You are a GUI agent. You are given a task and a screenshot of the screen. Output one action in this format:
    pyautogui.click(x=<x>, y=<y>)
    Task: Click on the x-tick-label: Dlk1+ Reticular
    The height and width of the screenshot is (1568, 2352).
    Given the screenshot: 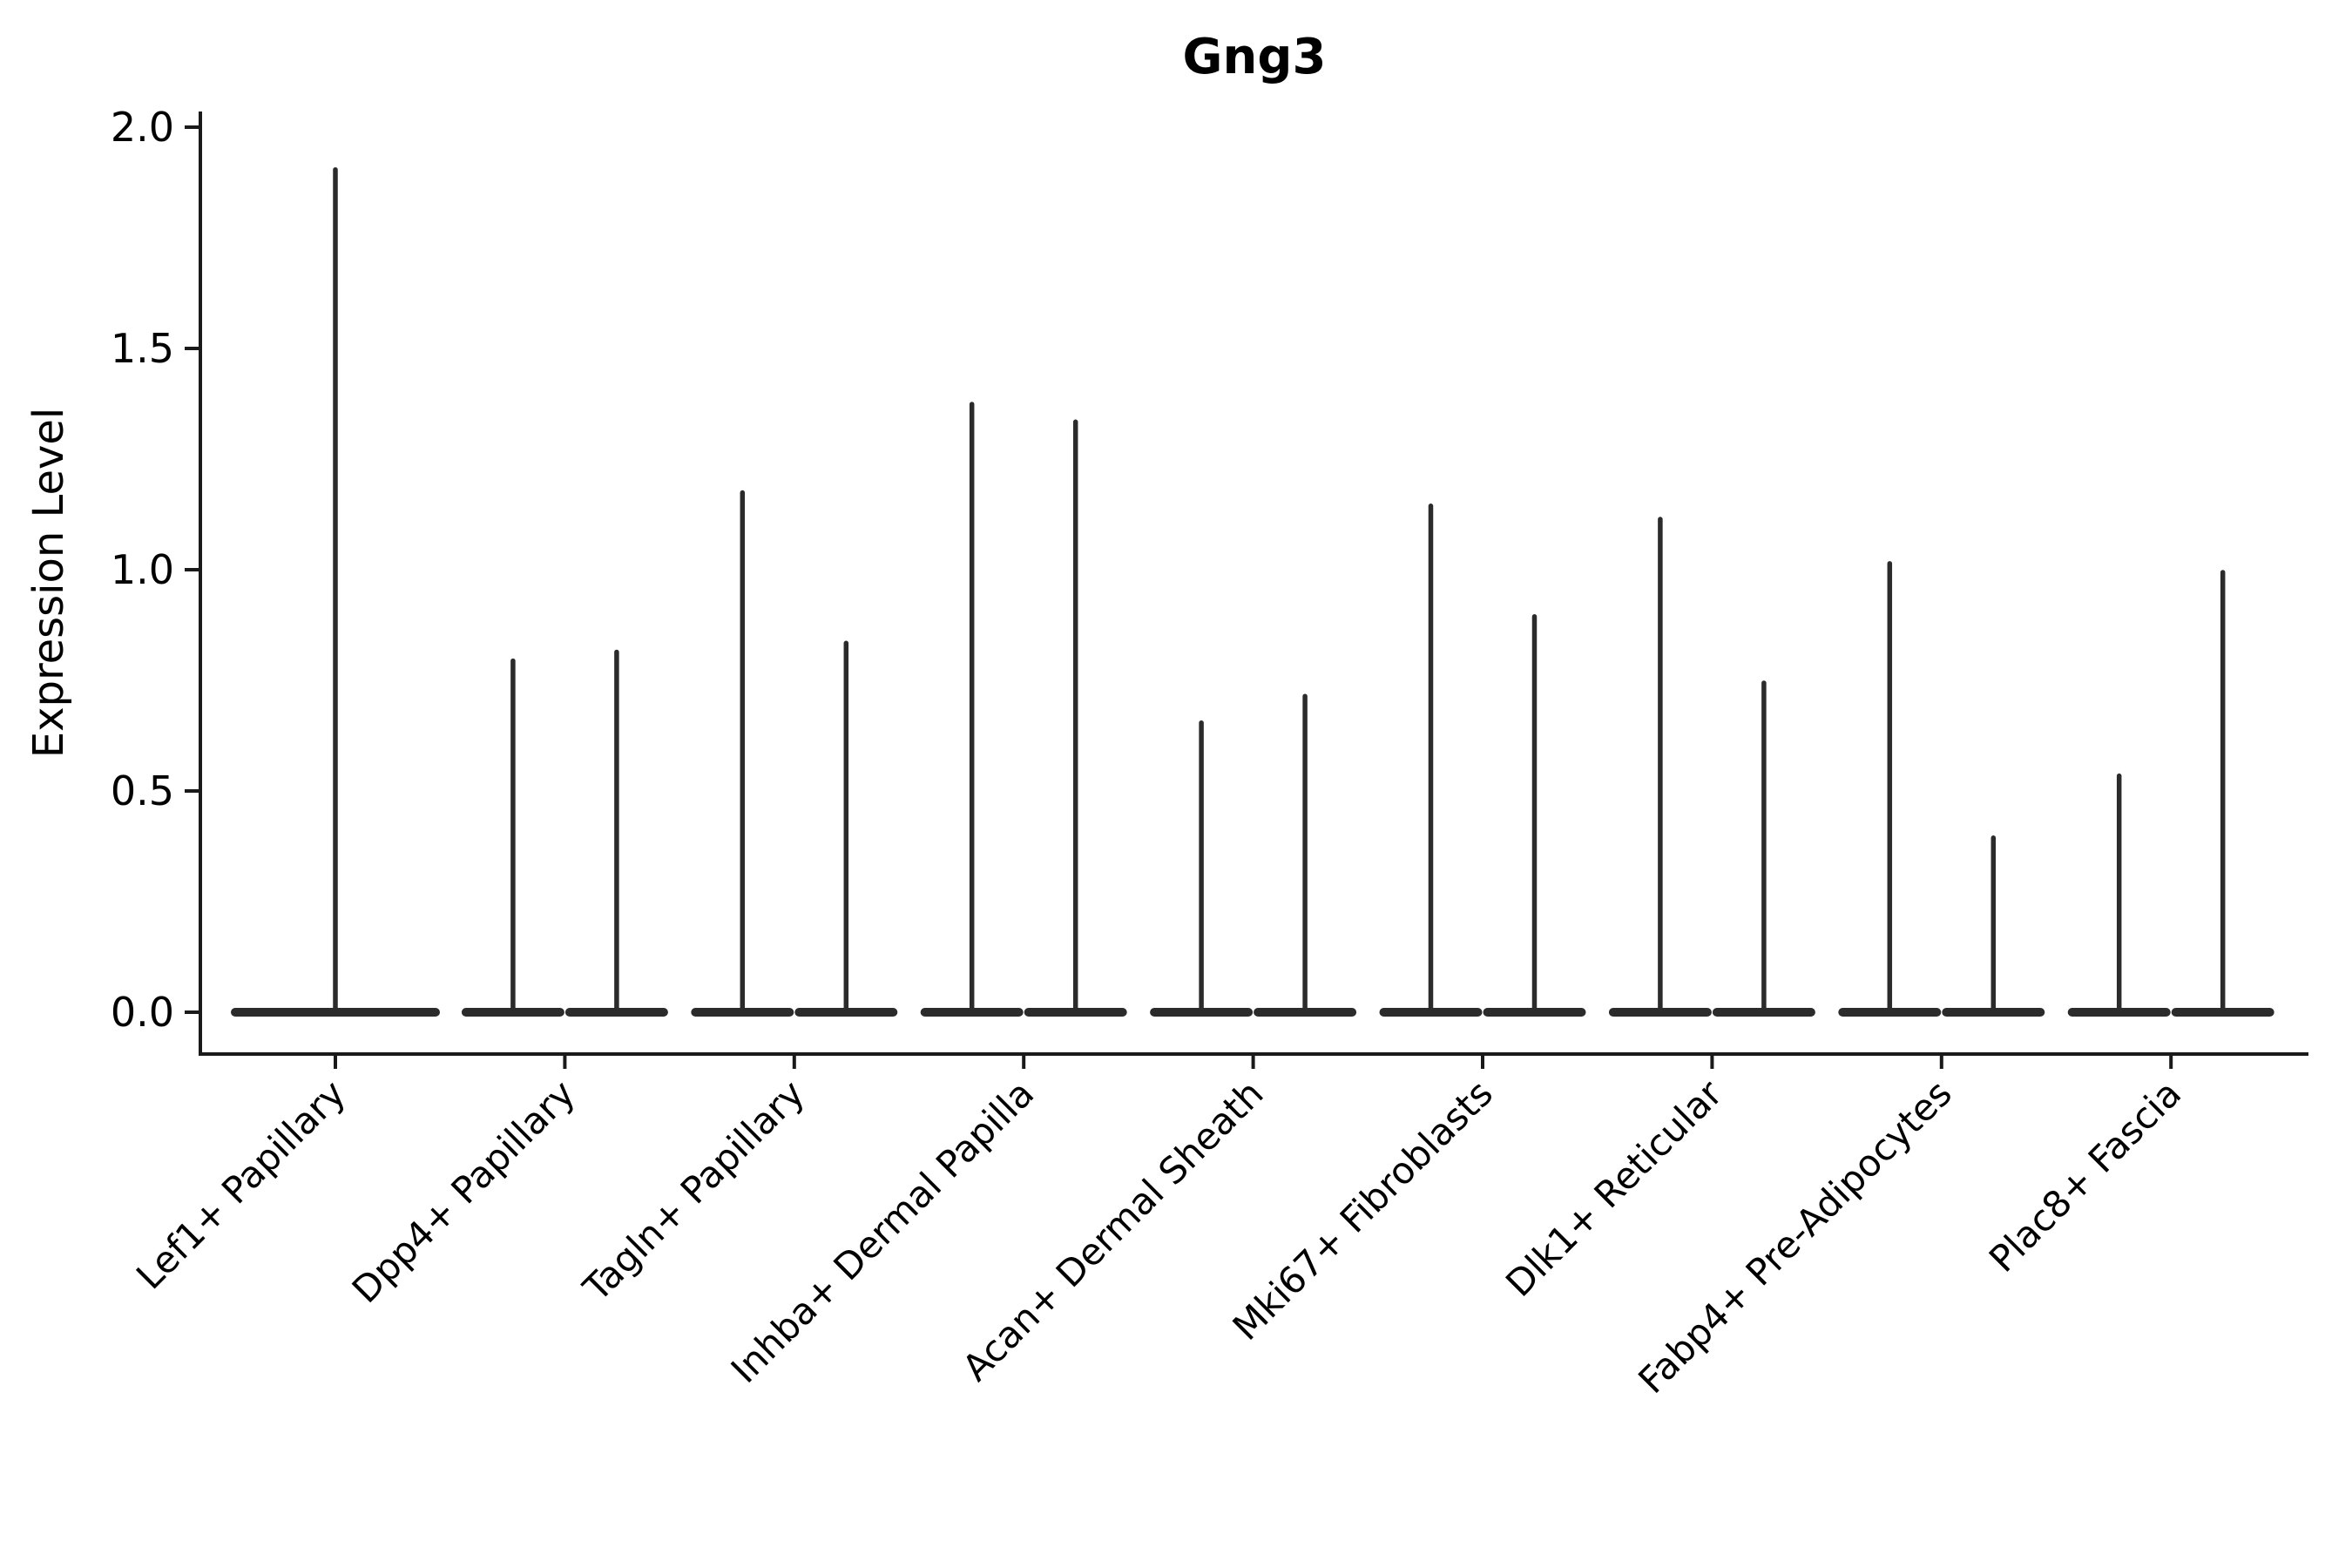 What is the action you would take?
    pyautogui.click(x=1614, y=1188)
    